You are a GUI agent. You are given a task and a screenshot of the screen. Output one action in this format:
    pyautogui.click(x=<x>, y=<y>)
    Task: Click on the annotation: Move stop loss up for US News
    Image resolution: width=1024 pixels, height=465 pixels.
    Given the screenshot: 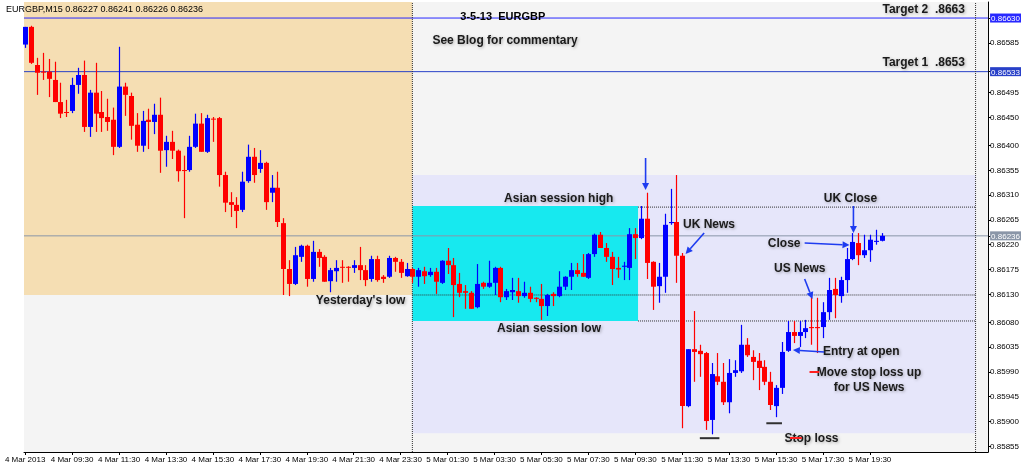 What is the action you would take?
    pyautogui.click(x=869, y=379)
    